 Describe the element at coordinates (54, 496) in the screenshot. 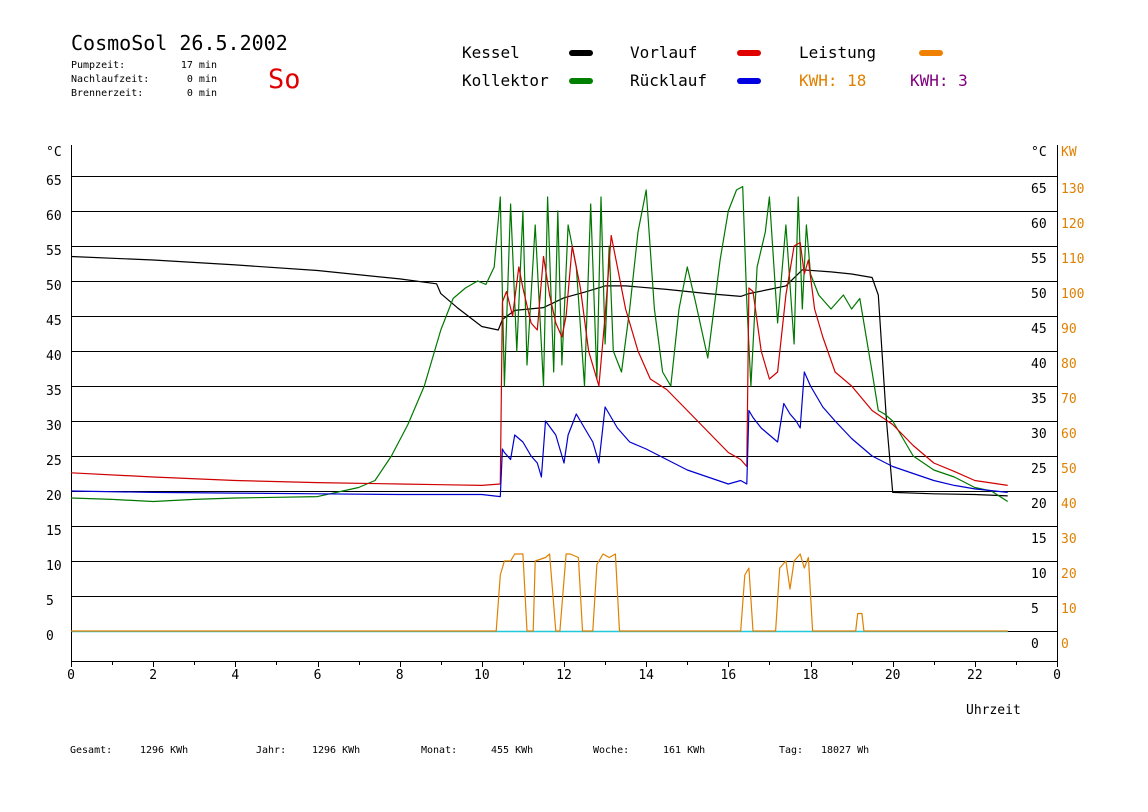

I see `y-tick-label-left: 20` at that location.